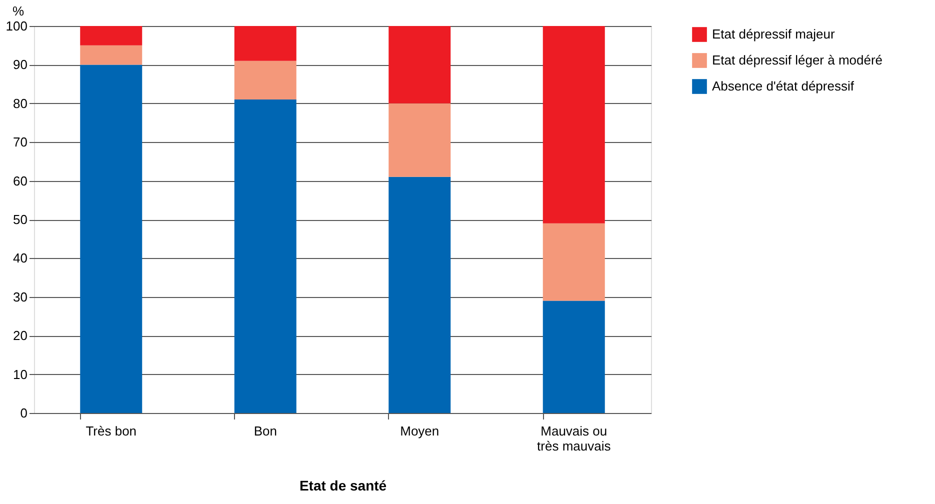 This screenshot has height=504, width=935. Describe the element at coordinates (17, 26) in the screenshot. I see `y-tick-label: 100` at that location.